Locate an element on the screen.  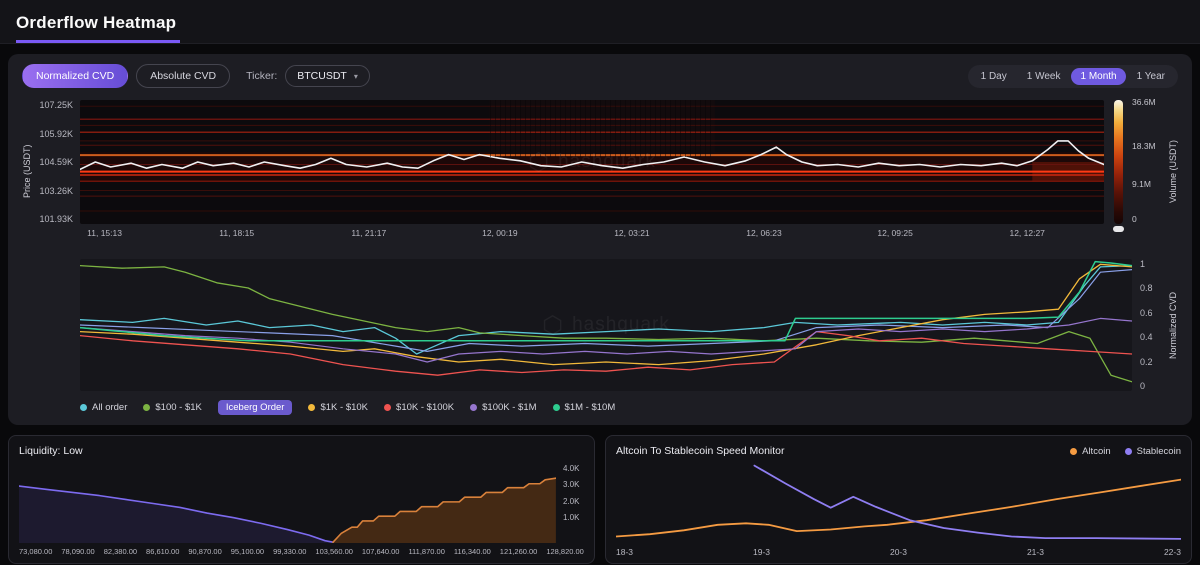
legend-label: Stablecoin is located at coordinates (1158, 451).